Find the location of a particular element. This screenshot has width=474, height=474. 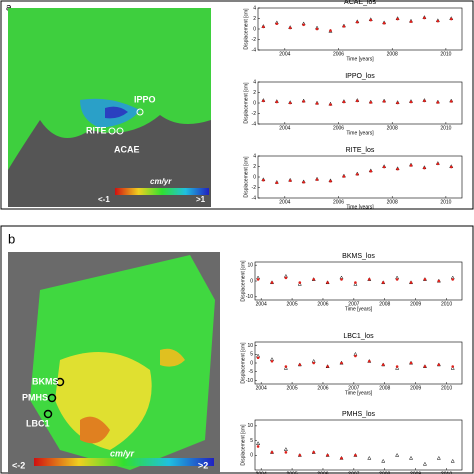

y-tick-label: 2 is located at coordinates (254, 19).